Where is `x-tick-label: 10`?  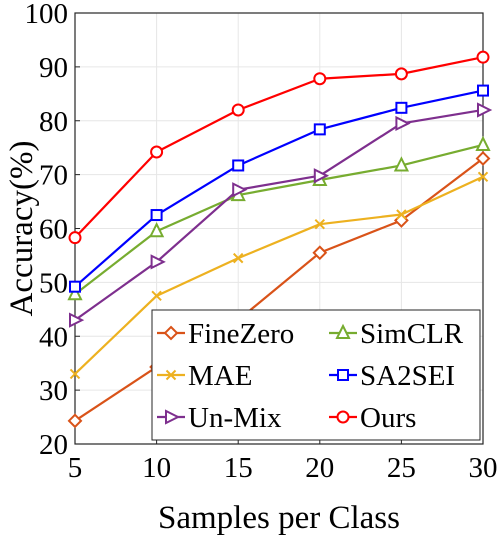 x-tick-label: 10 is located at coordinates (156, 468).